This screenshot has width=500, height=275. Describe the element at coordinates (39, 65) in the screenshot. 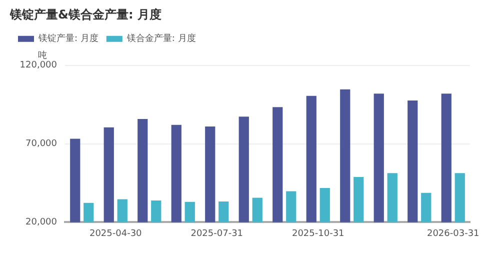

I see `y-tick-label: 120,000` at that location.